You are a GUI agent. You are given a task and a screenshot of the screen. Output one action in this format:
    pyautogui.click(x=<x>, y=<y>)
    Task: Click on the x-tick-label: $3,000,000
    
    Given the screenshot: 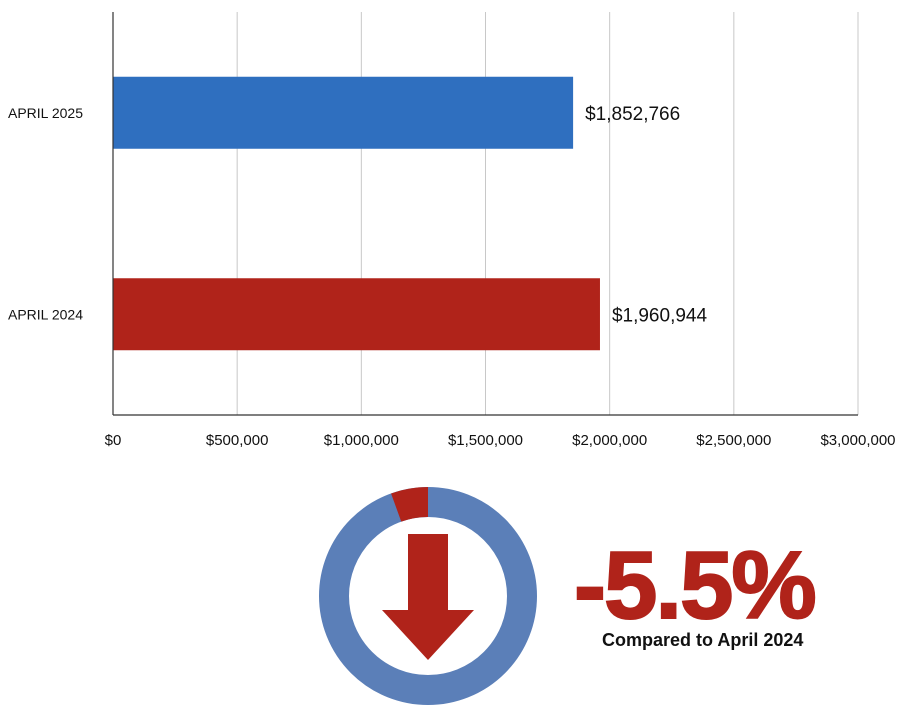 What is the action you would take?
    pyautogui.click(x=857, y=440)
    